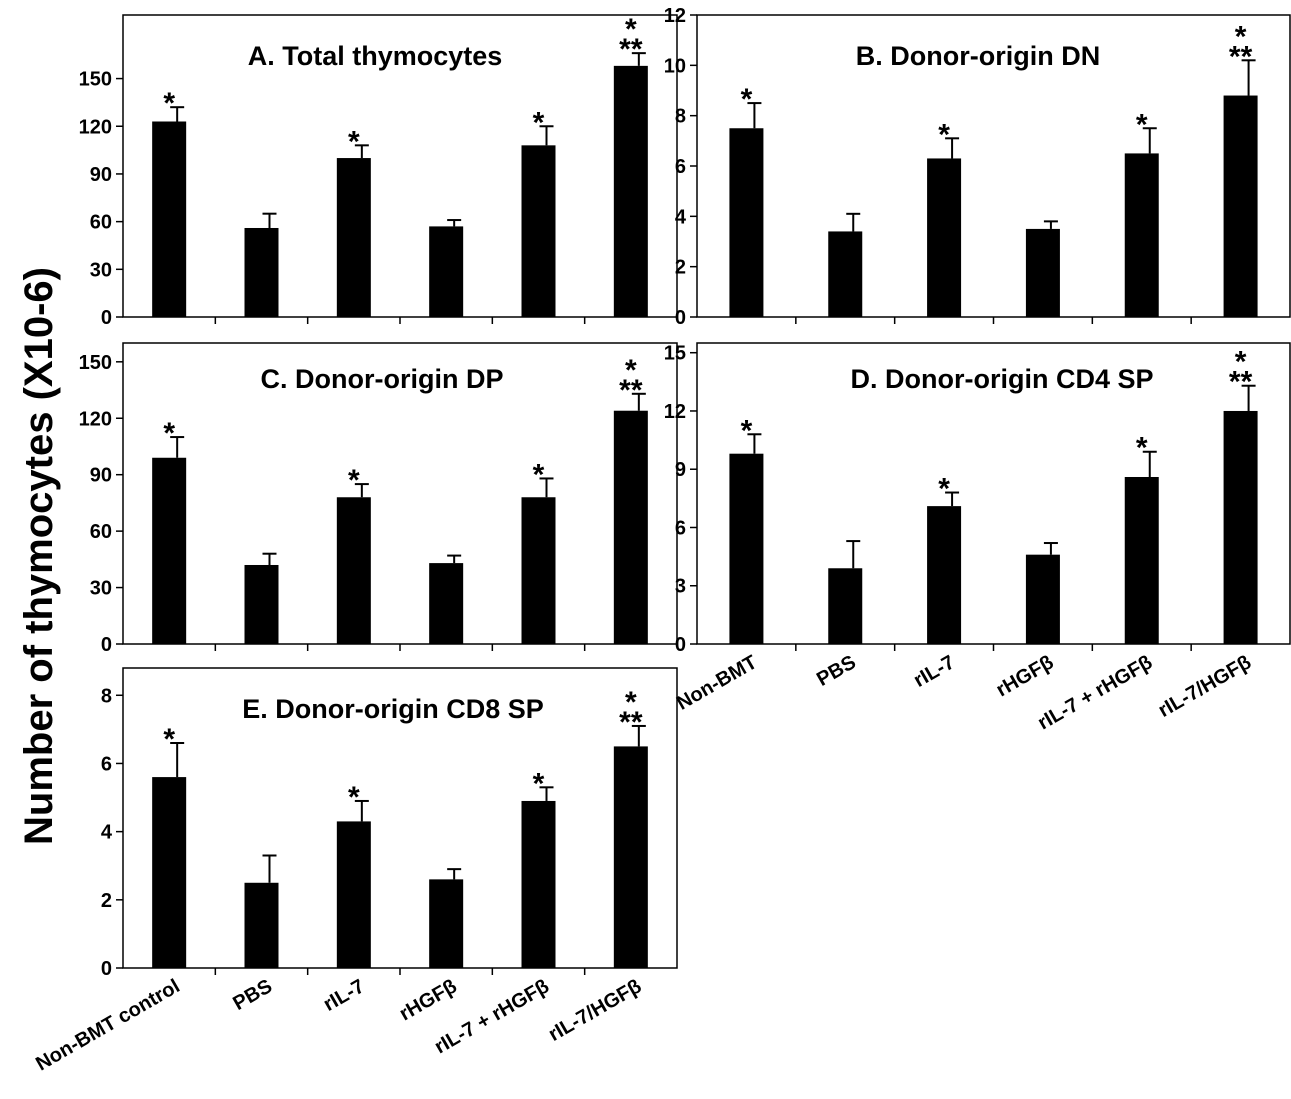 This screenshot has width=1291, height=1099. What do you see at coordinates (675, 354) in the screenshot?
I see `y-tick-label: 15` at bounding box center [675, 354].